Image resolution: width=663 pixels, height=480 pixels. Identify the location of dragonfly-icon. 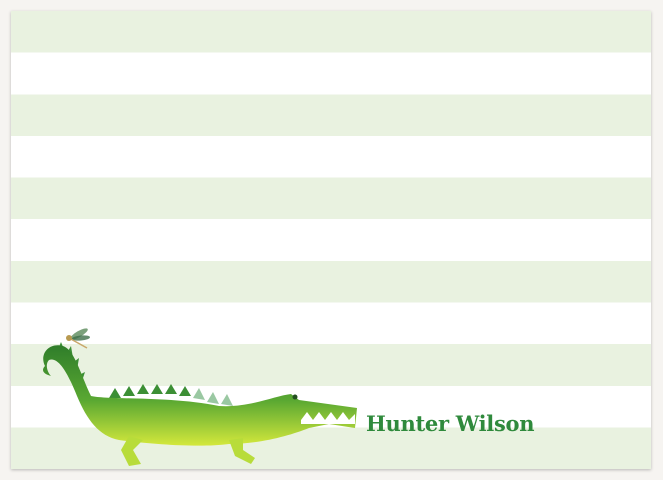
(78, 338).